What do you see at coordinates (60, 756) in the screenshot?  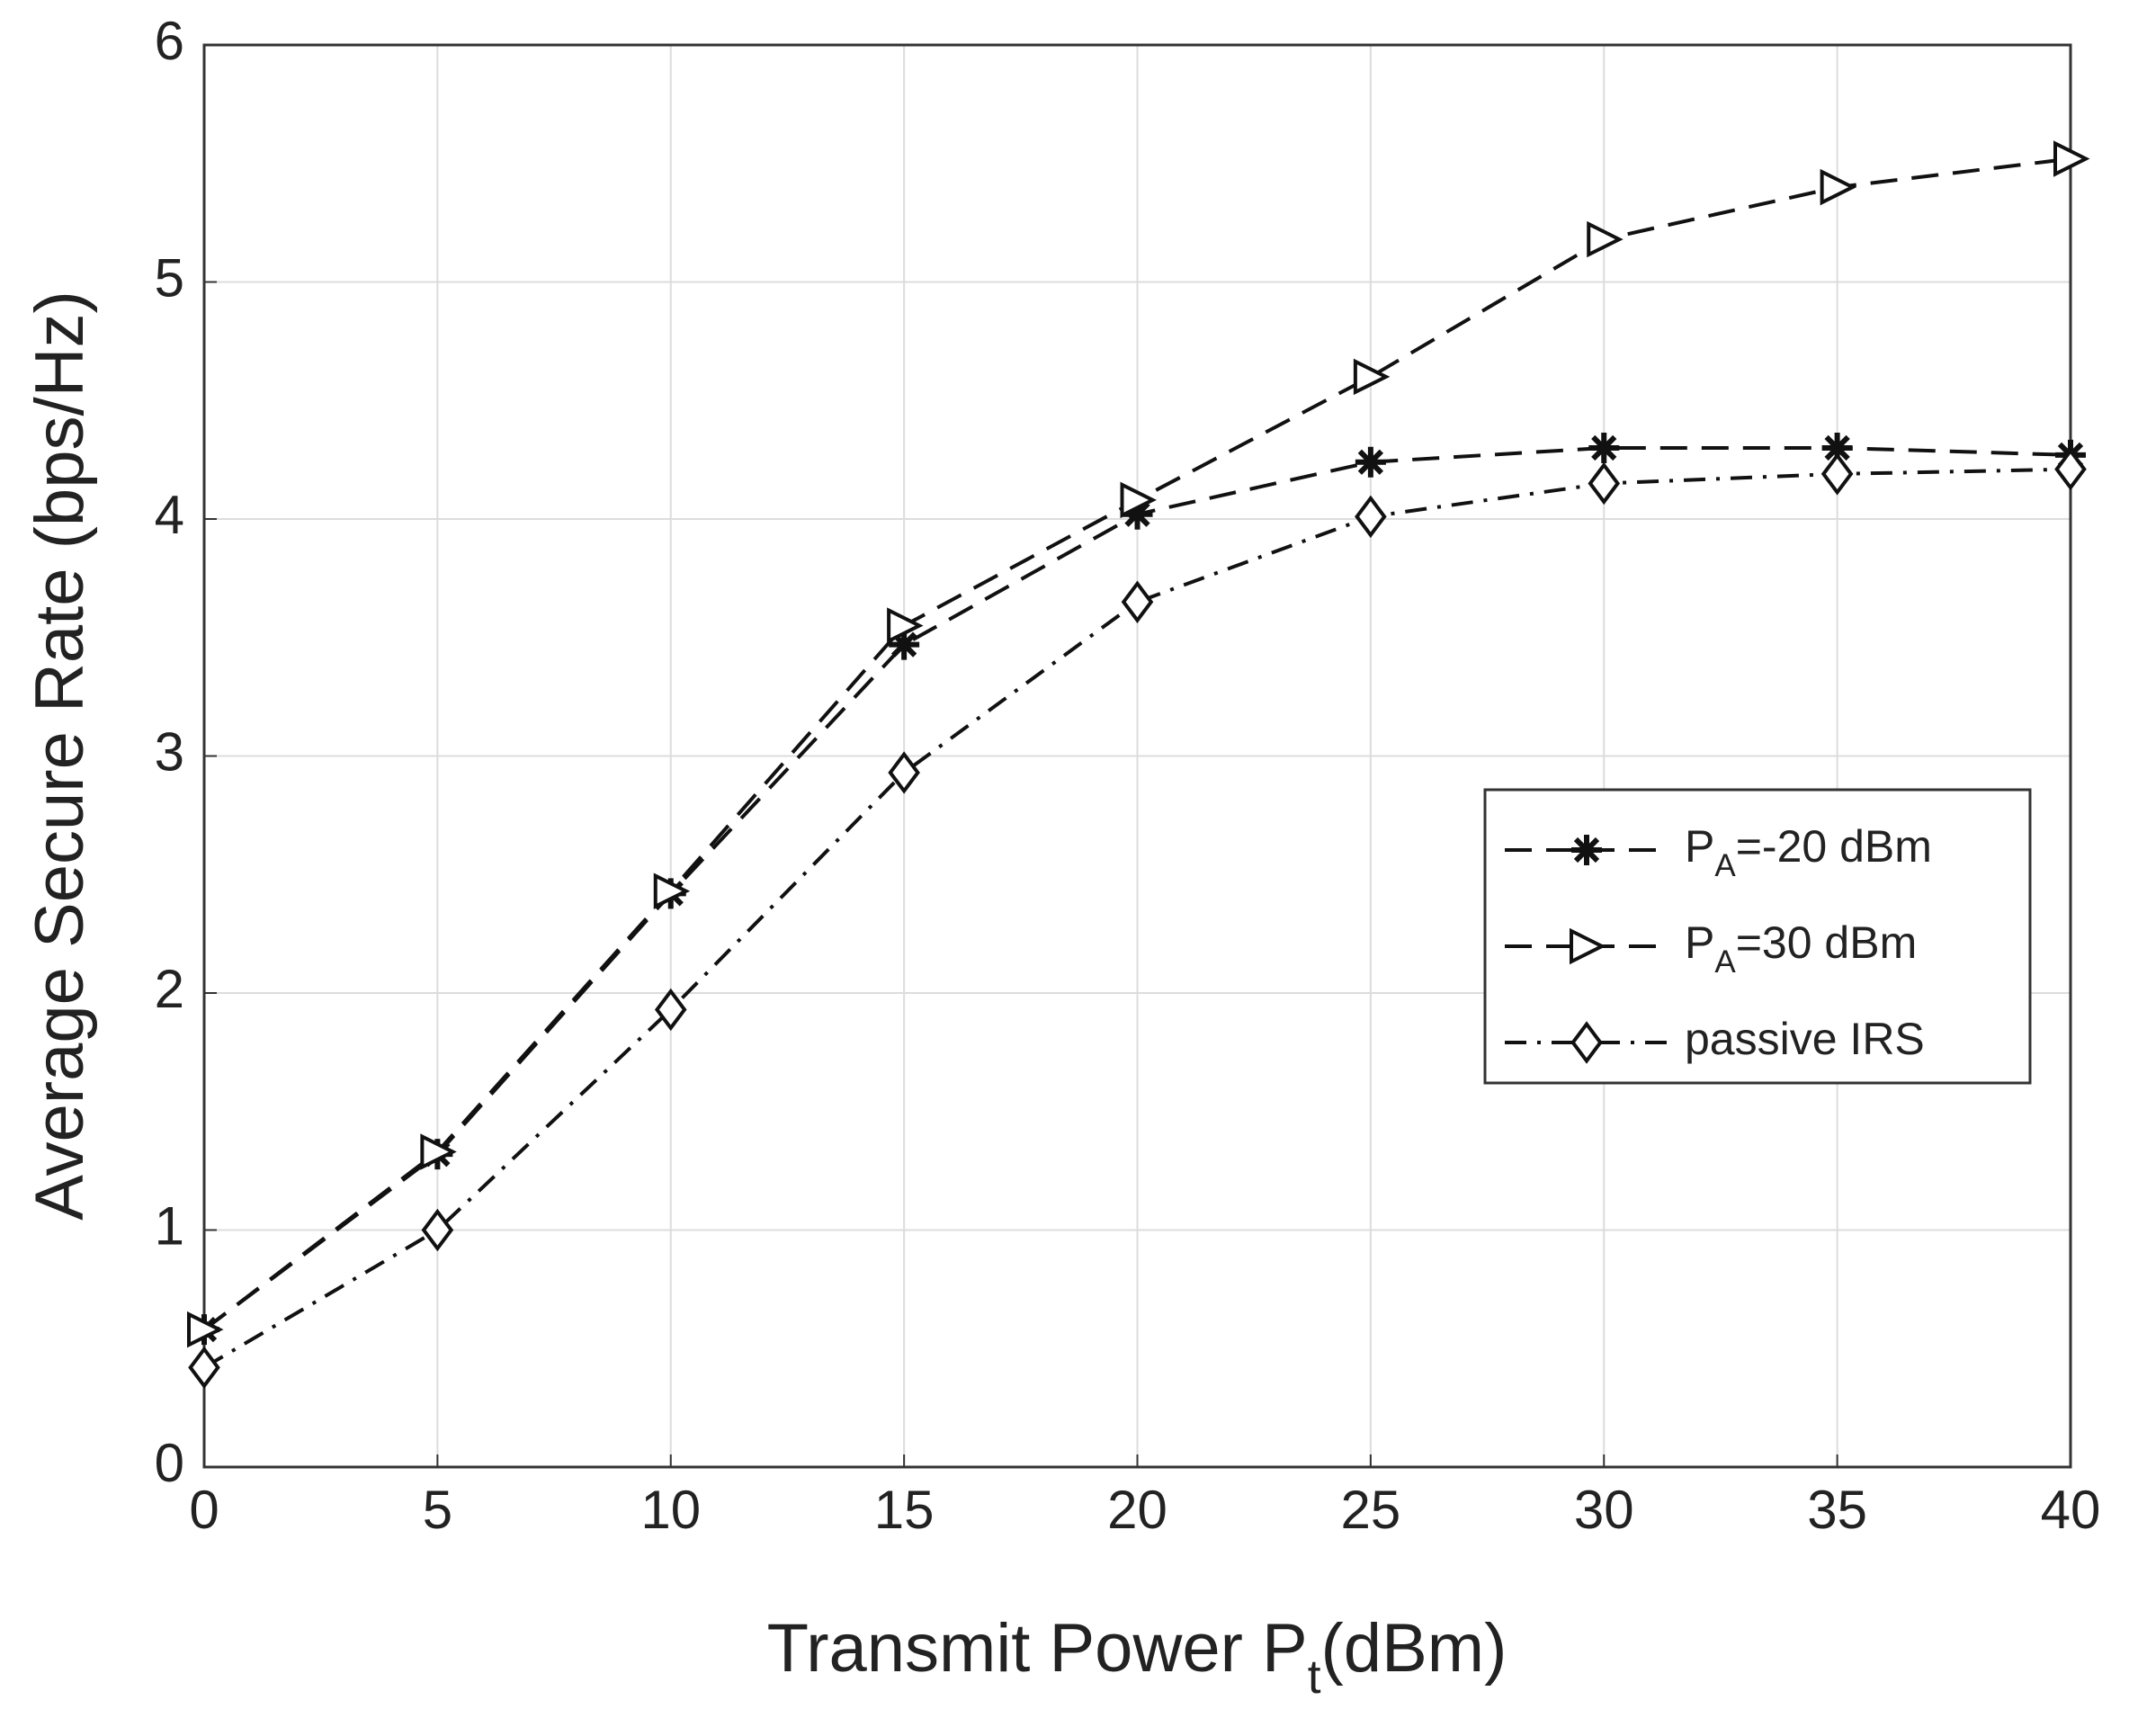 I see `y-axis-label: Average Secure Rate (bps/Hz)` at bounding box center [60, 756].